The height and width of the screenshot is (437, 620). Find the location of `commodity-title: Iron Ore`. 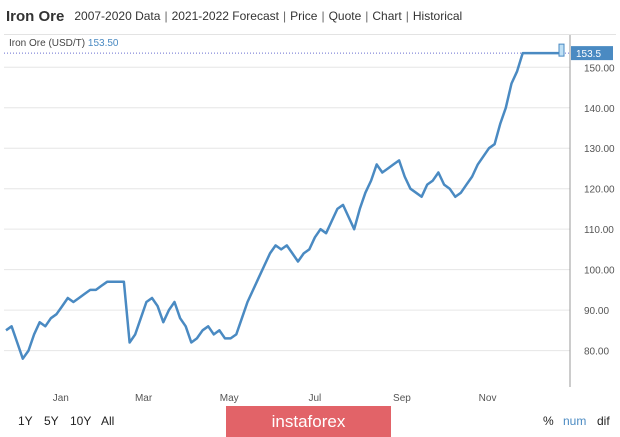

commodity-title: Iron Ore is located at coordinates (35, 16).